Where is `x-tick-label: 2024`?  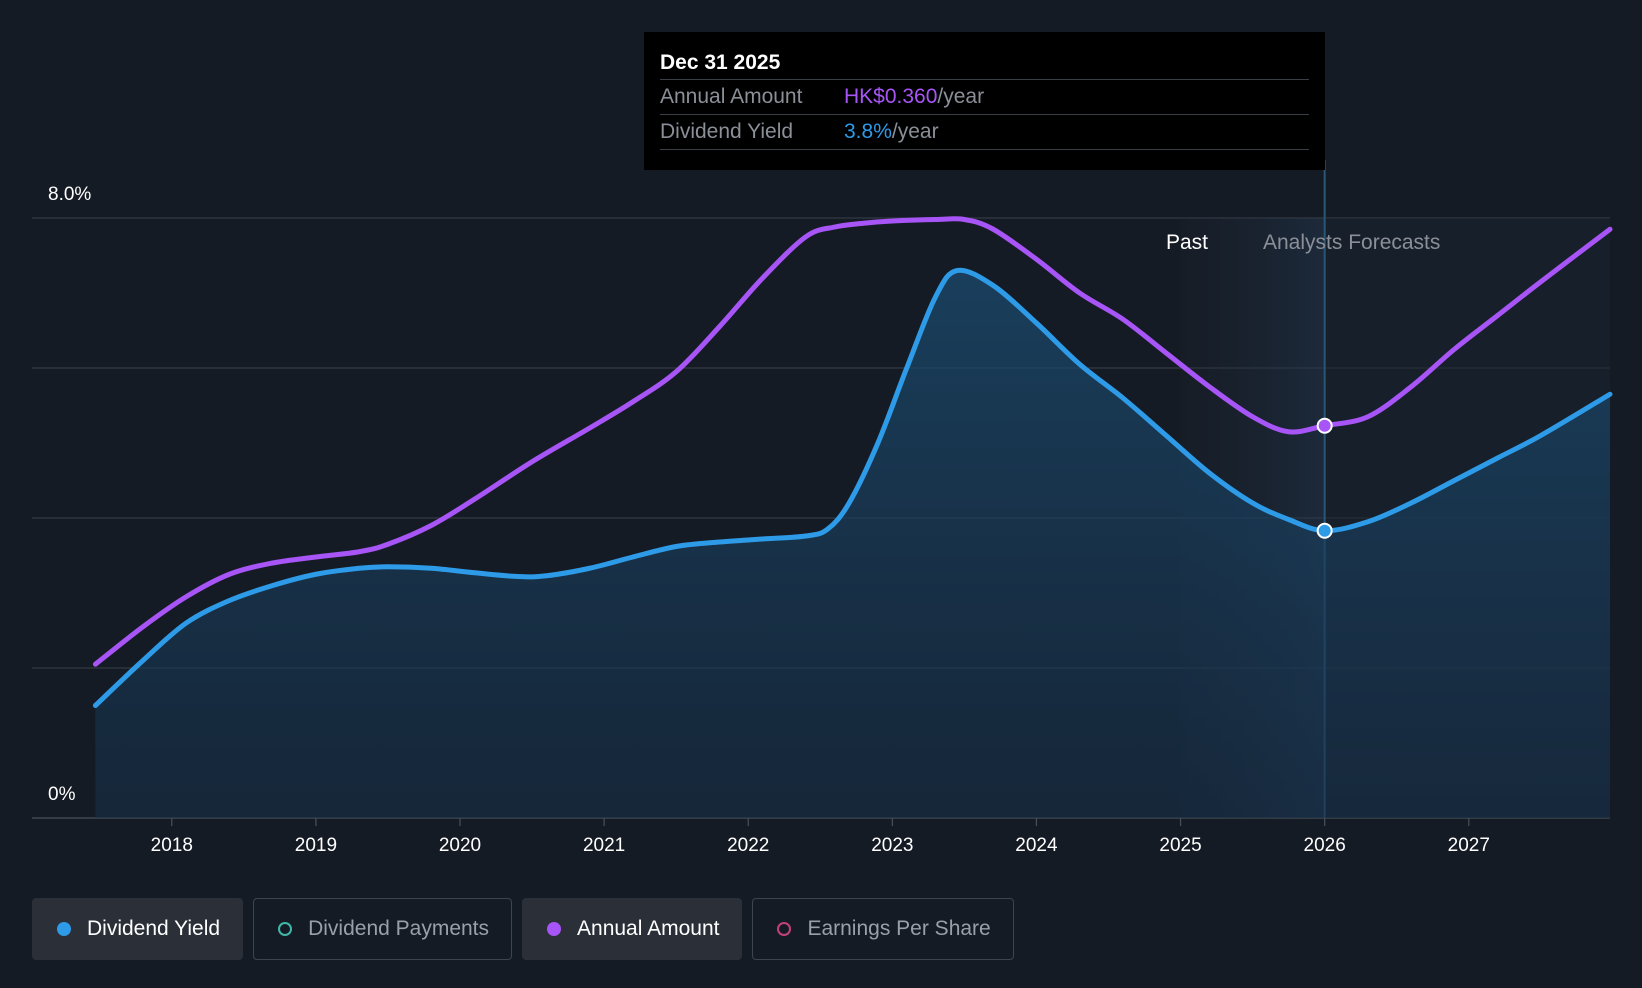 x-tick-label: 2024 is located at coordinates (1036, 845).